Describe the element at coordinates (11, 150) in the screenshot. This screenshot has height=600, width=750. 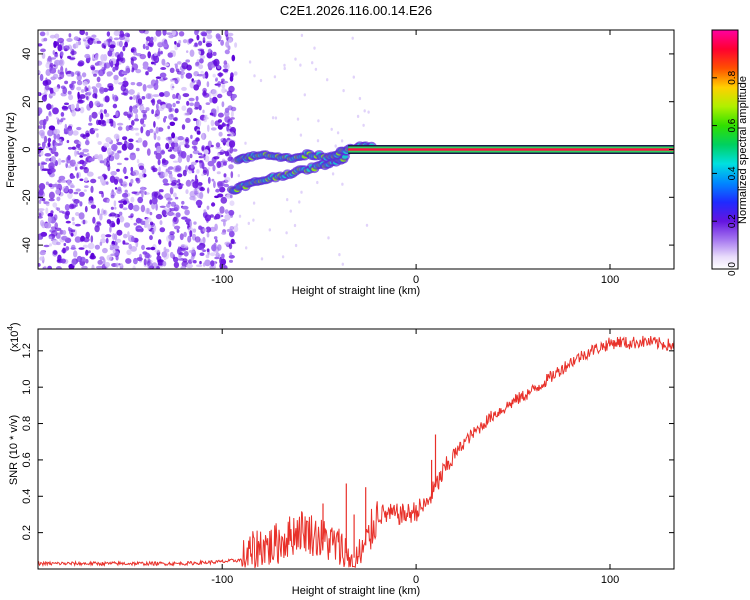
I see `spectrogram-ylabel: Frequency (Hz)` at that location.